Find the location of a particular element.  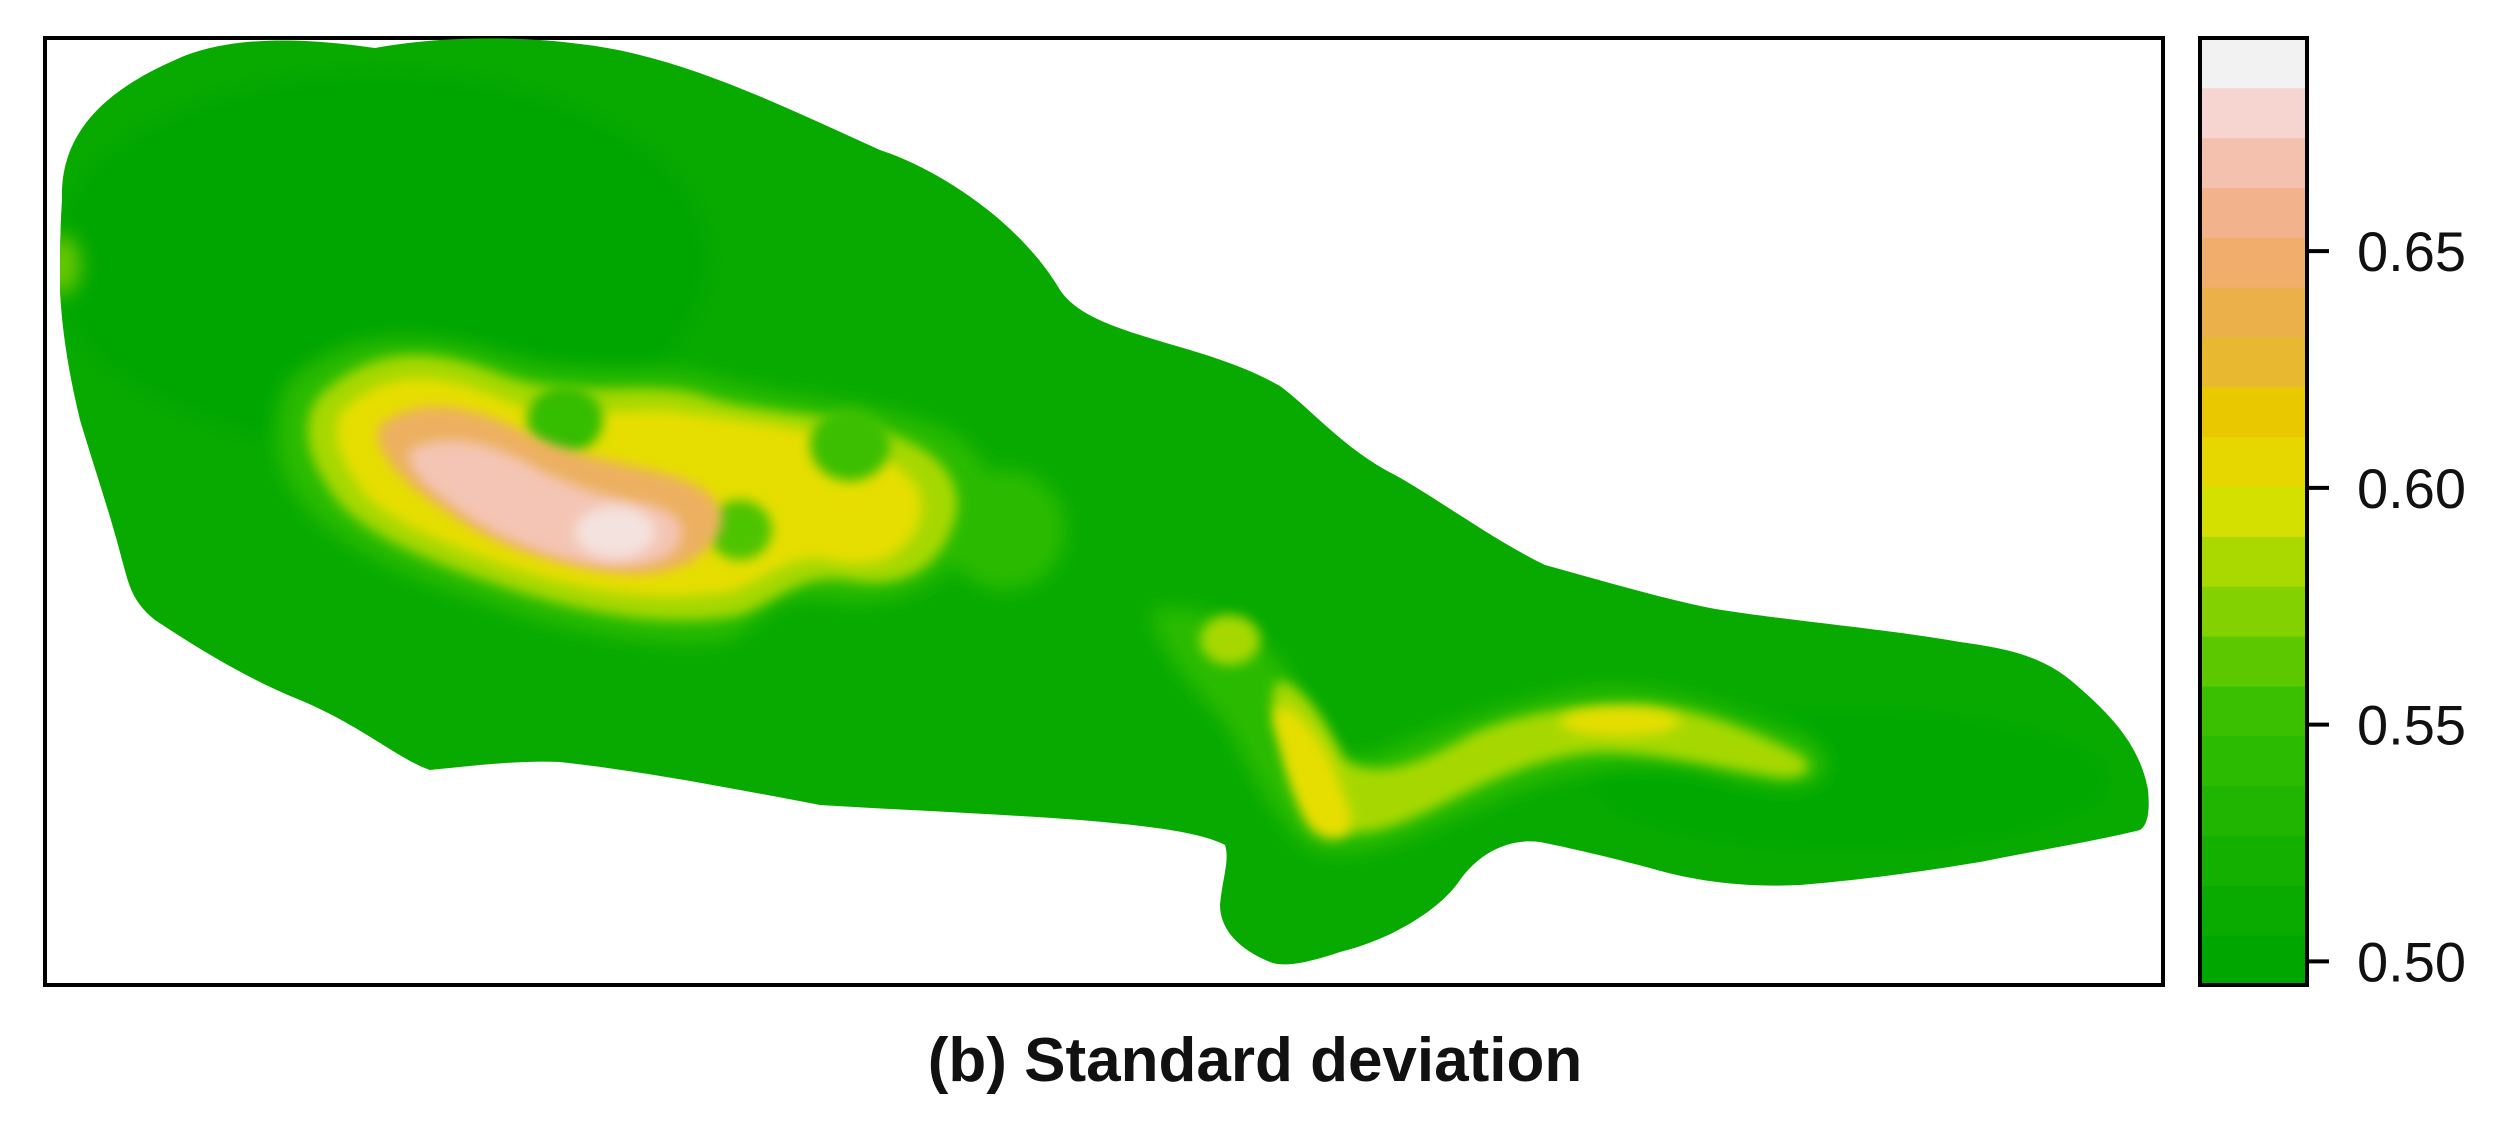

color-key-frame is located at coordinates (2253, 511).